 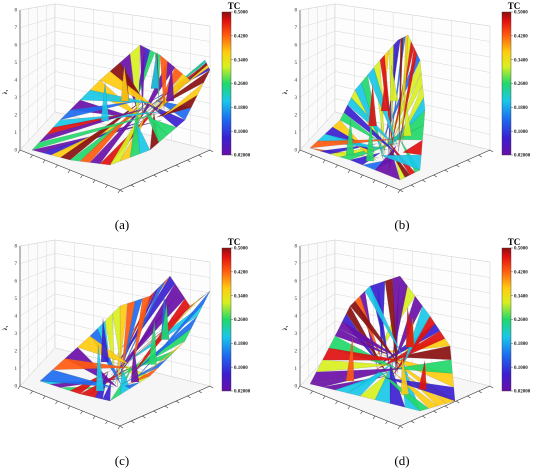 What do you see at coordinates (401, 224) in the screenshot?
I see `panel-label: (b)` at bounding box center [401, 224].